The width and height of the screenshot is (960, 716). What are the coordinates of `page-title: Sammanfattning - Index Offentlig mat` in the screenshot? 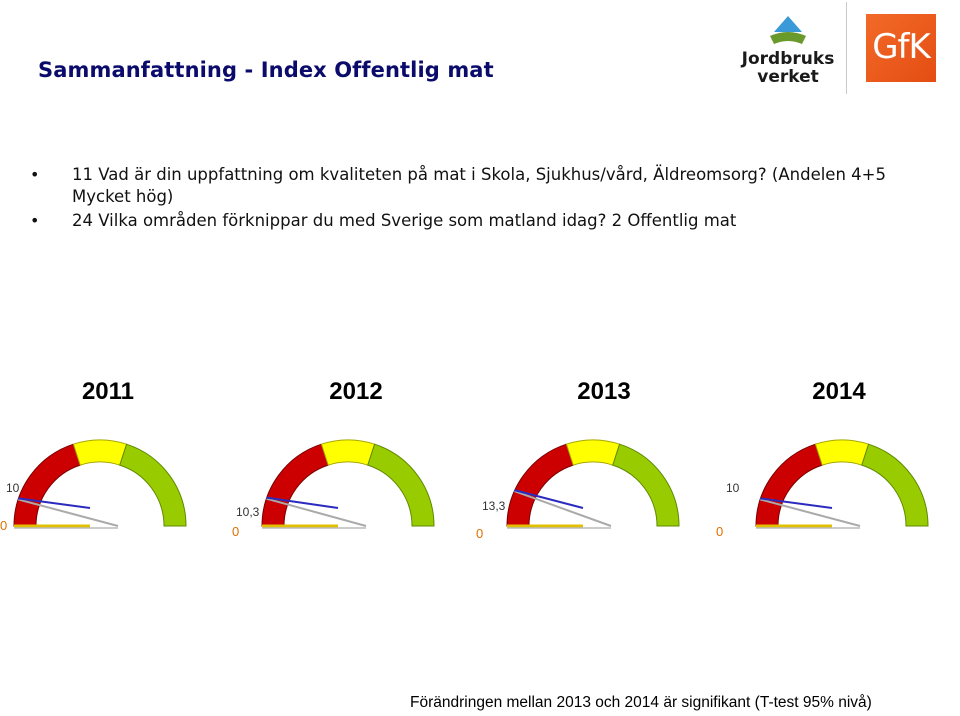 It's located at (266, 70).